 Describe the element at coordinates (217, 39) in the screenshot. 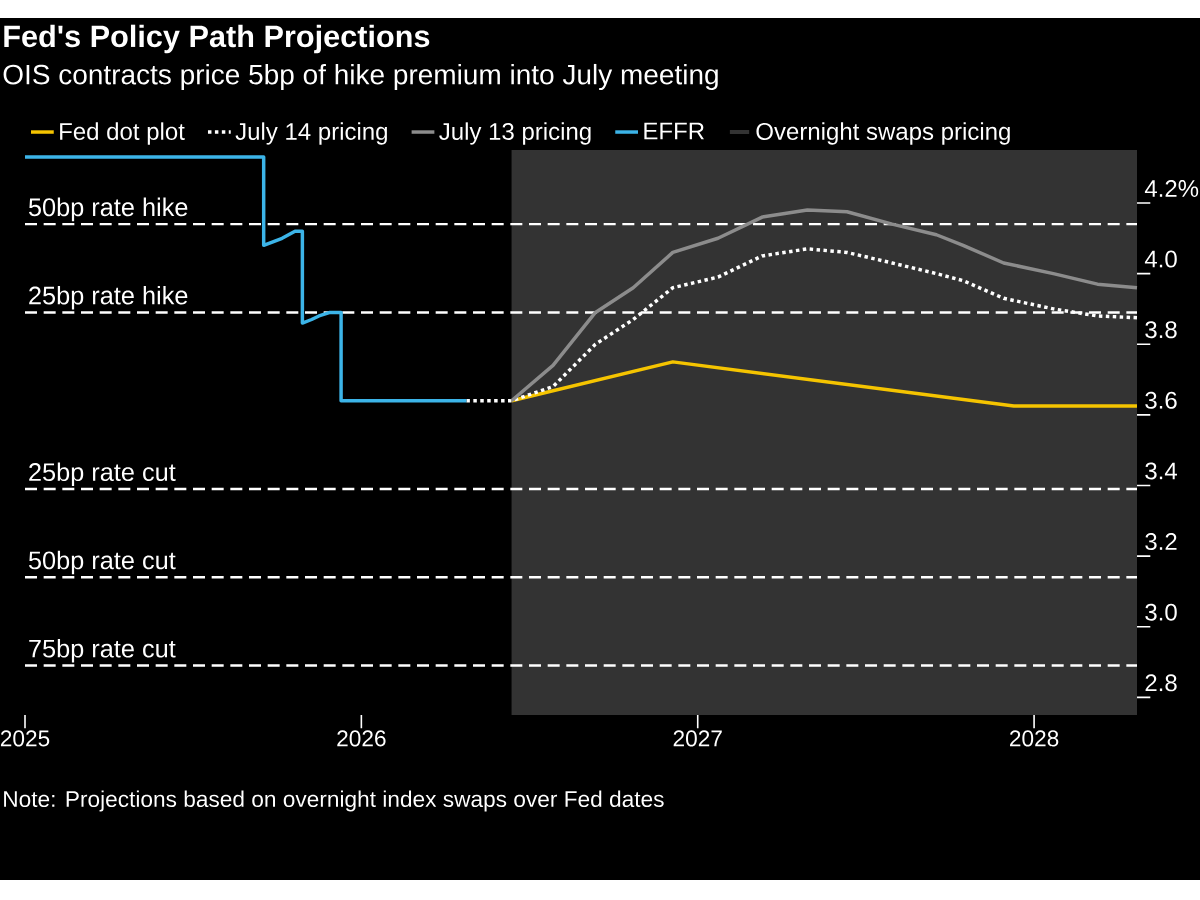

I see `chart-title: Fed's Policy Path Projections` at that location.